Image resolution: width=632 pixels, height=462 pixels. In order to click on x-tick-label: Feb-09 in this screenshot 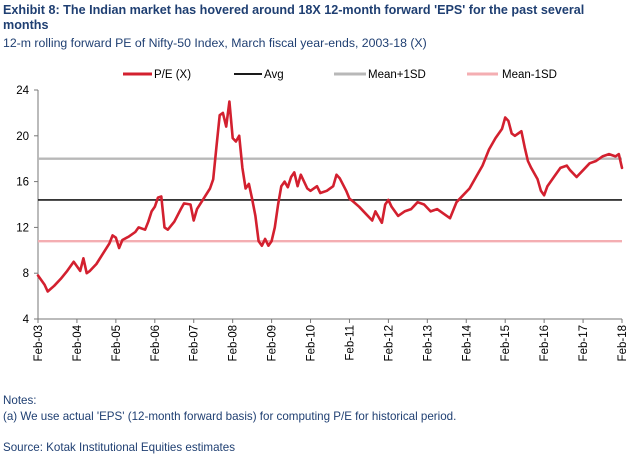, I will do `click(273, 343)`.